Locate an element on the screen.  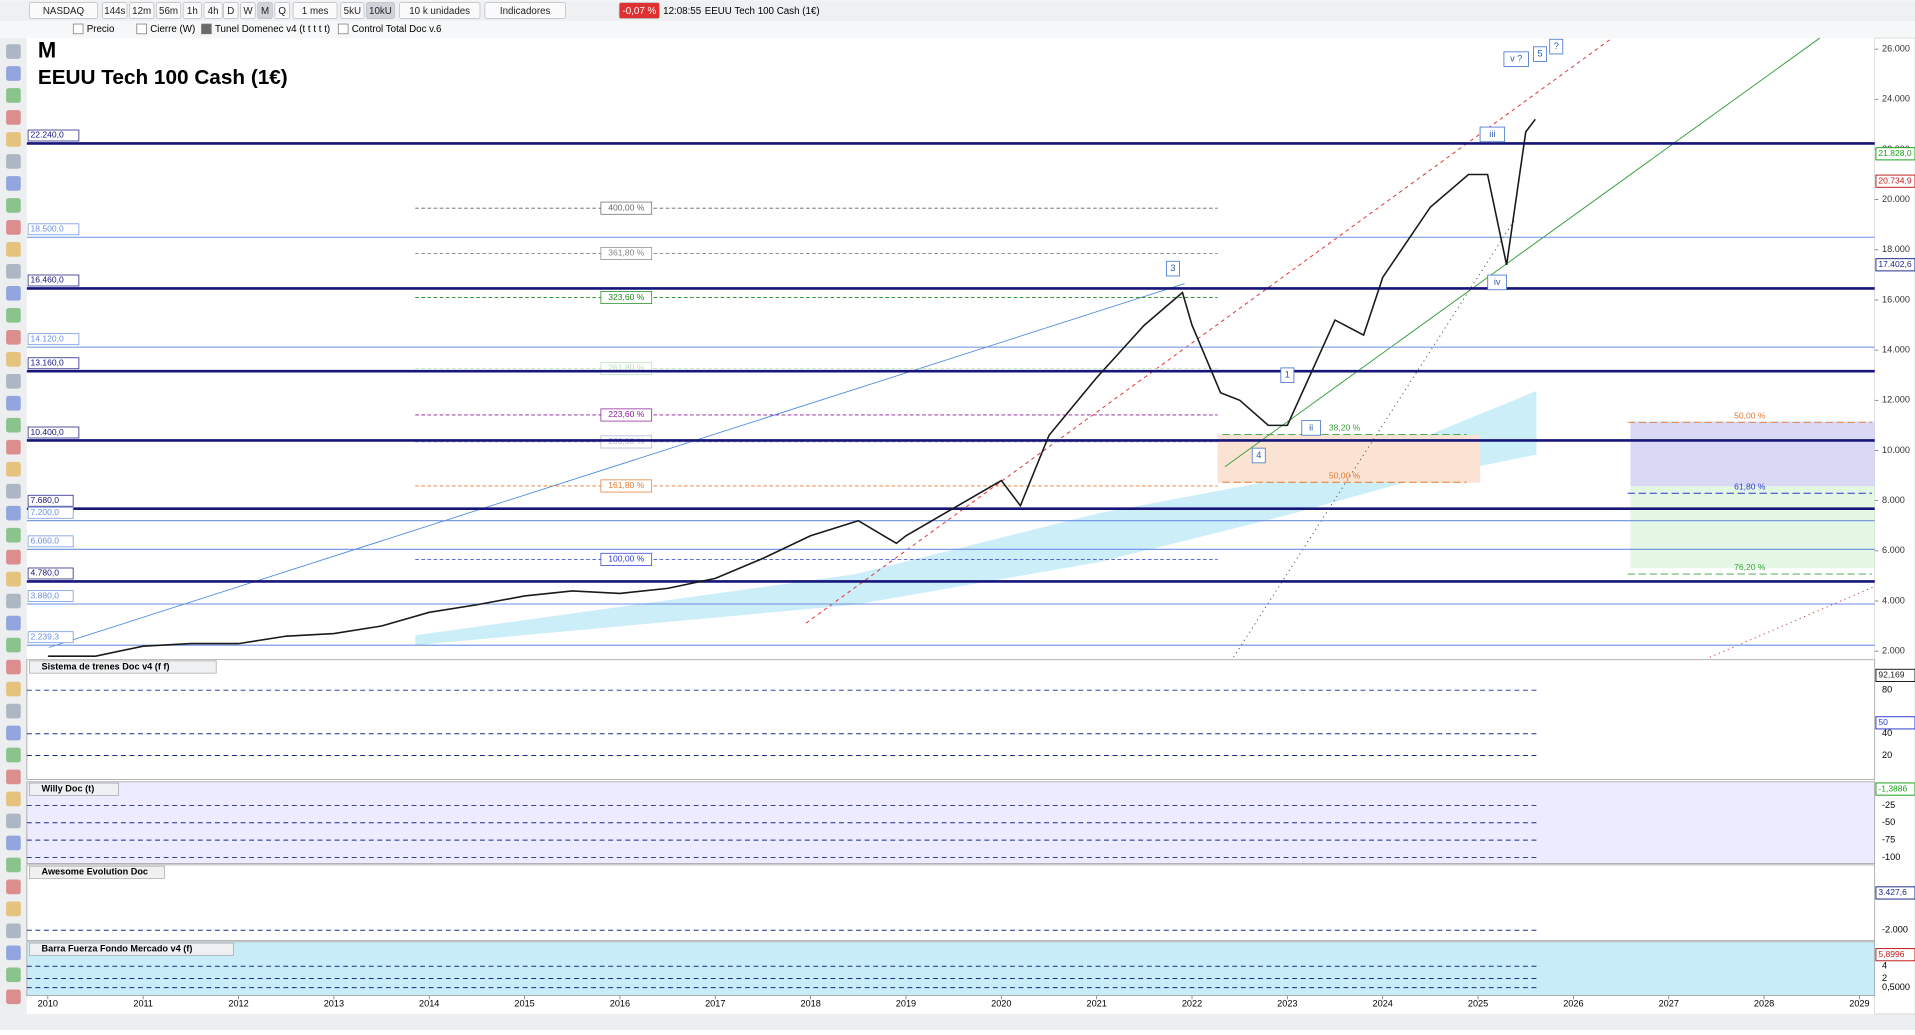
timeframe-button-label: 12m is located at coordinates (141, 11).